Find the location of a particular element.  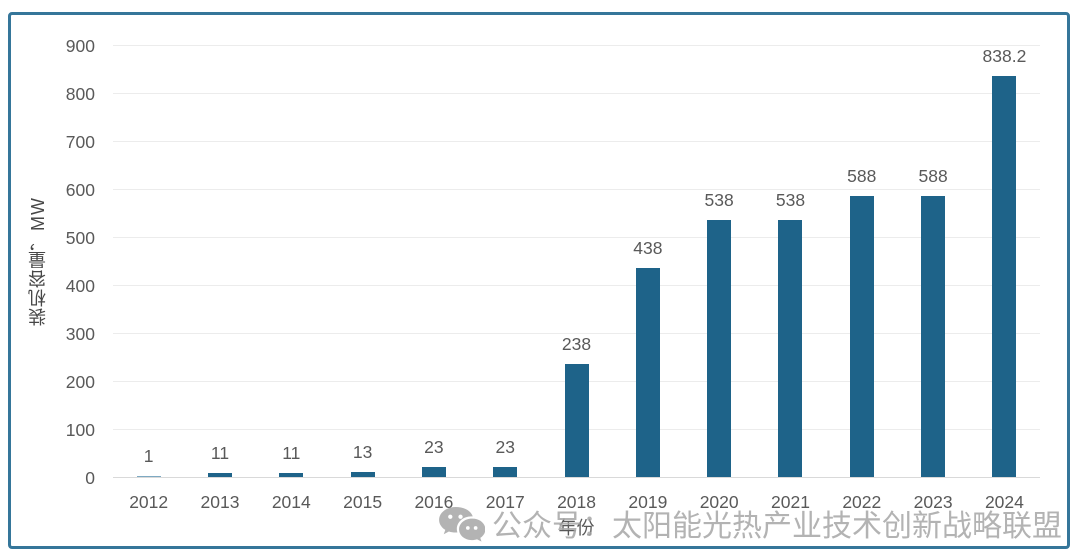

y-tick-label: 400 is located at coordinates (80, 286).